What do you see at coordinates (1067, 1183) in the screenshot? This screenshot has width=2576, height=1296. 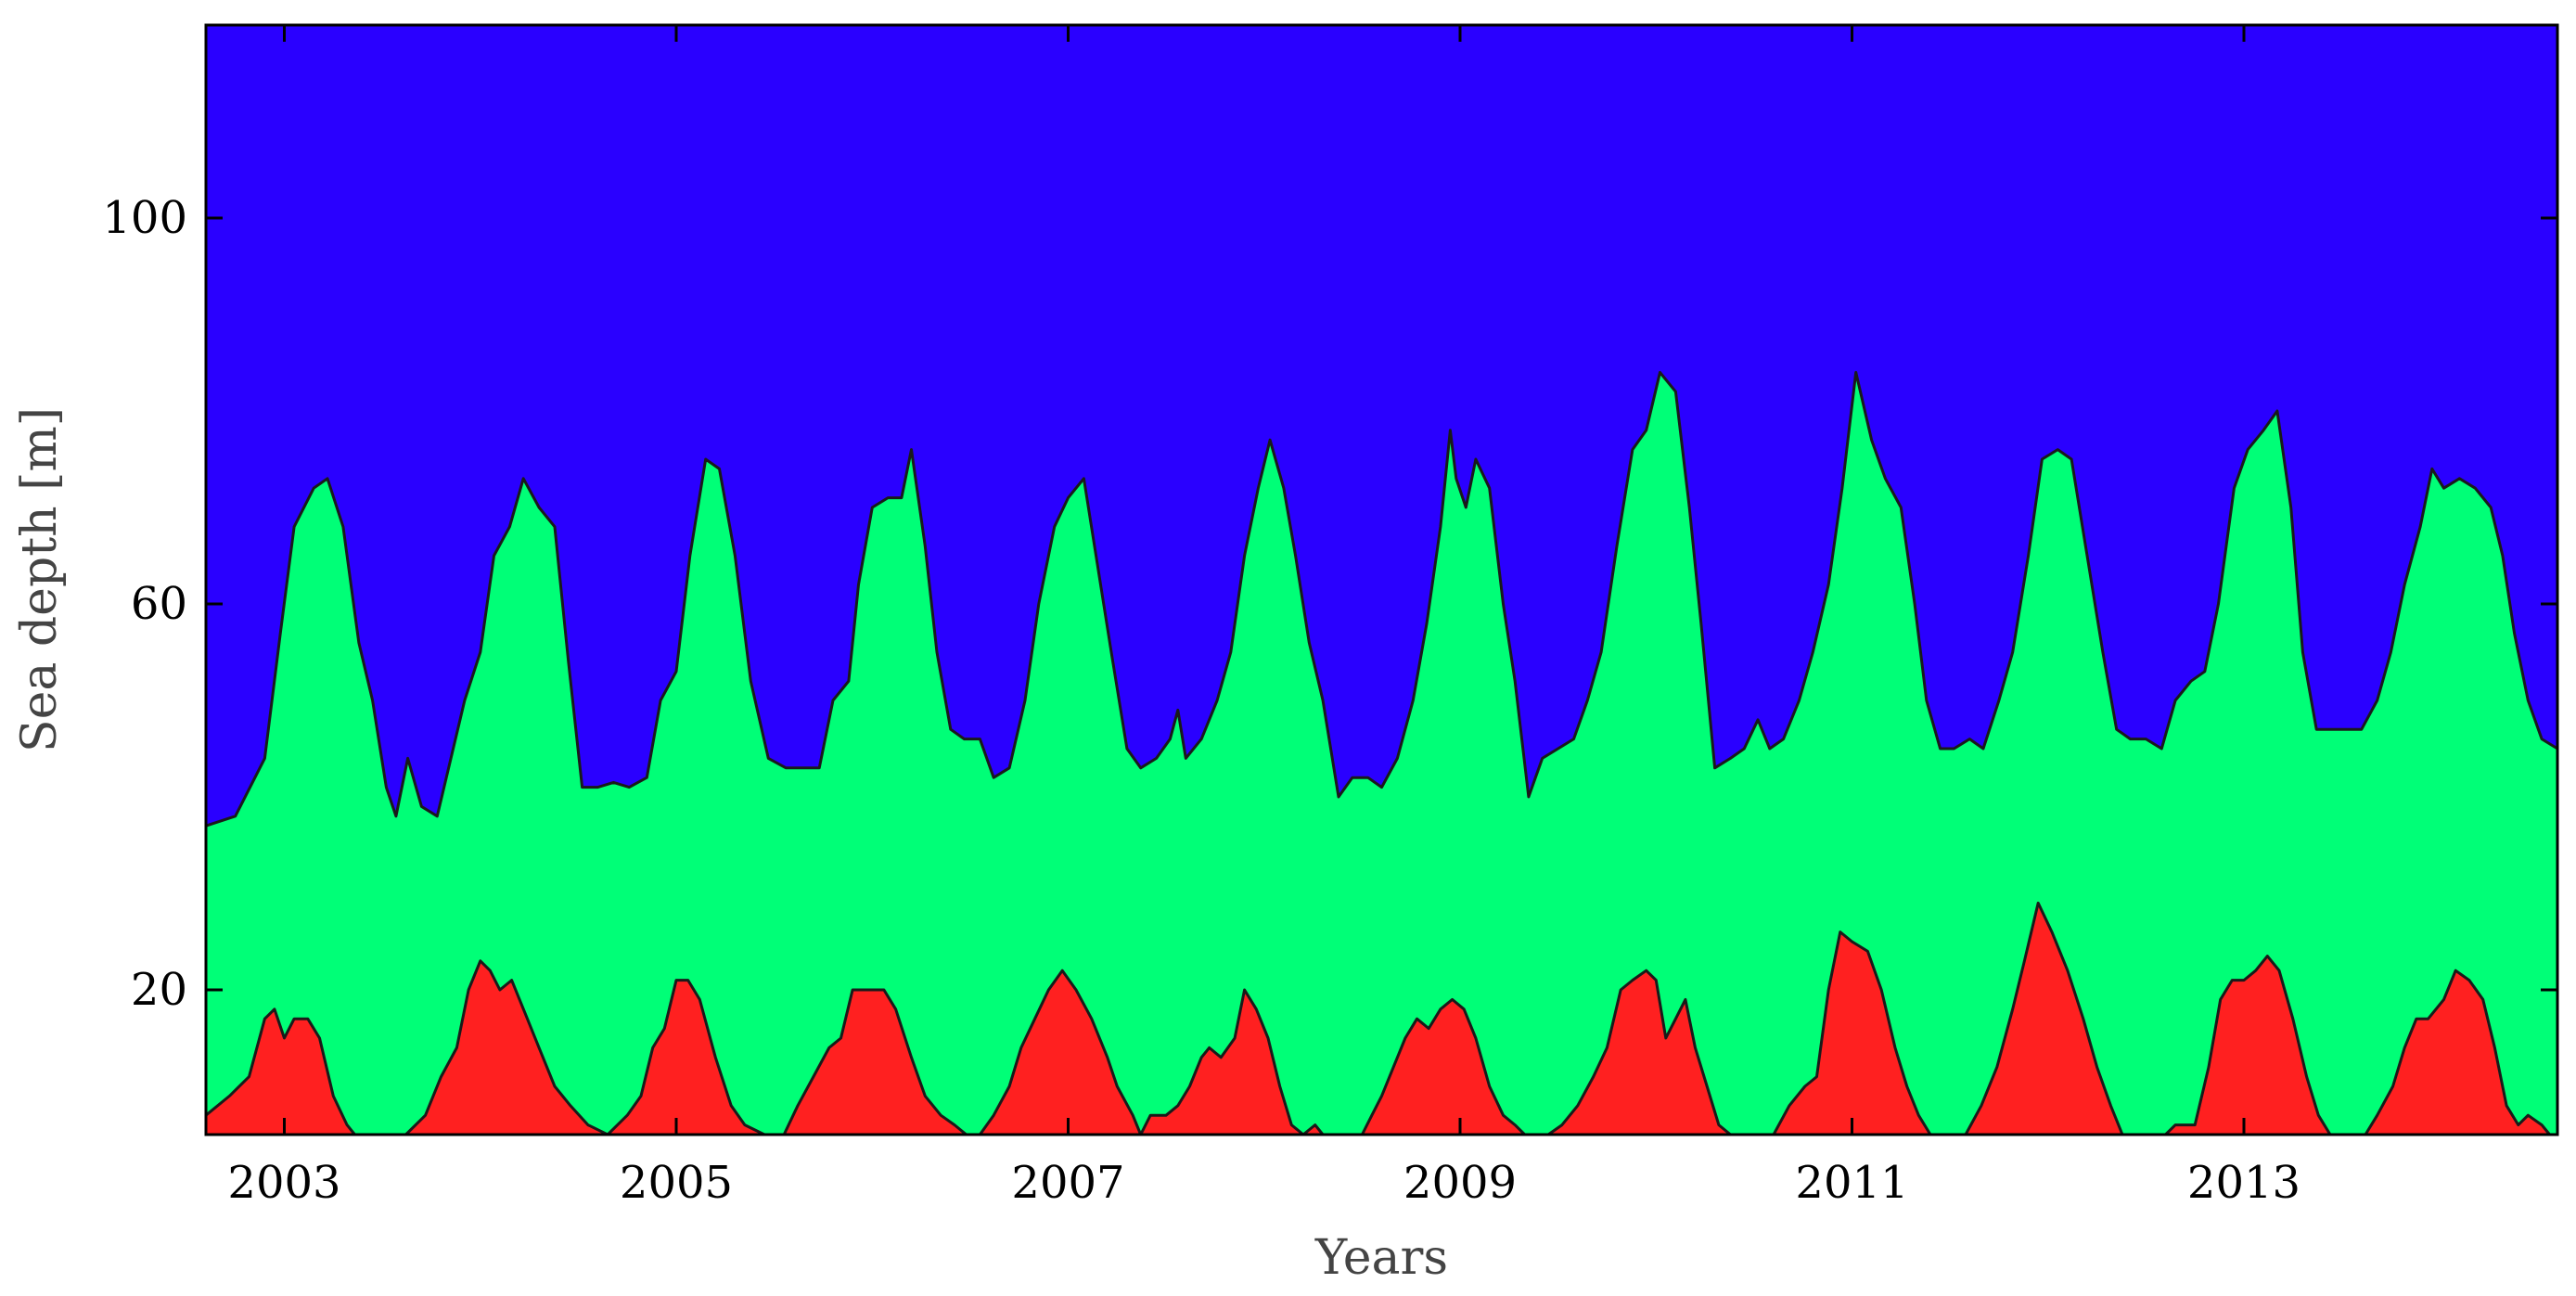 I see `x-tick-label: 2007` at bounding box center [1067, 1183].